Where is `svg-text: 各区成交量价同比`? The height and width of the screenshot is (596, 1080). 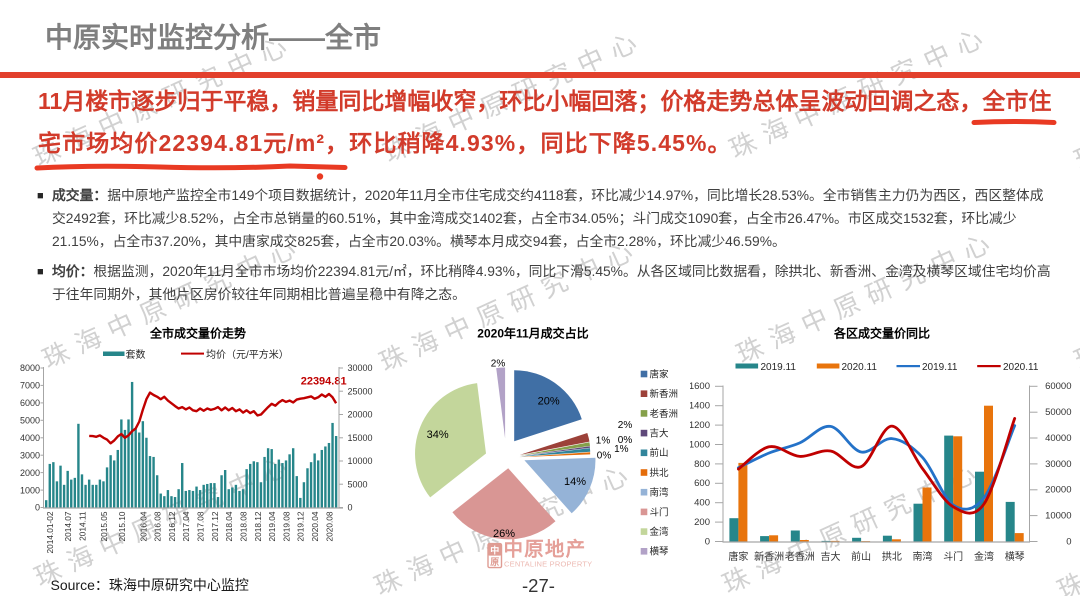
svg-text: 各区成交量价同比 is located at coordinates (881, 333).